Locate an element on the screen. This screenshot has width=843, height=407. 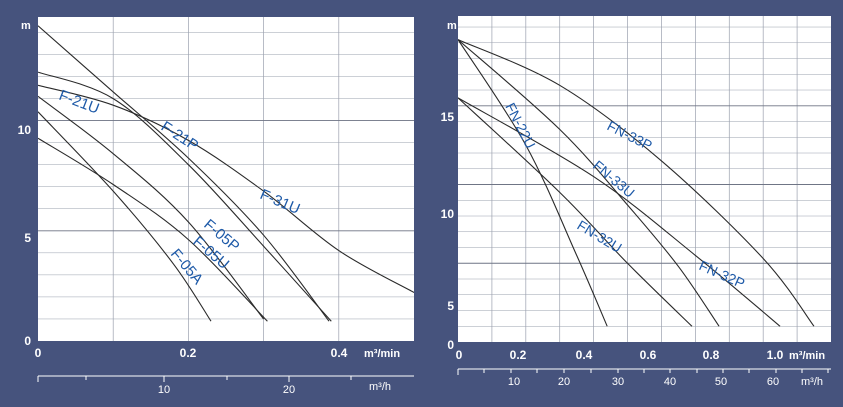
y-unit-left: m is located at coordinates (26, 26).